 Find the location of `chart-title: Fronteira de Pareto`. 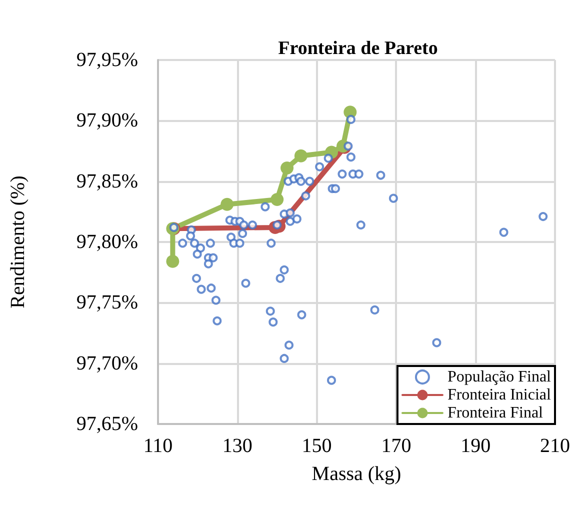

chart-title: Fronteira de Pareto is located at coordinates (358, 48).